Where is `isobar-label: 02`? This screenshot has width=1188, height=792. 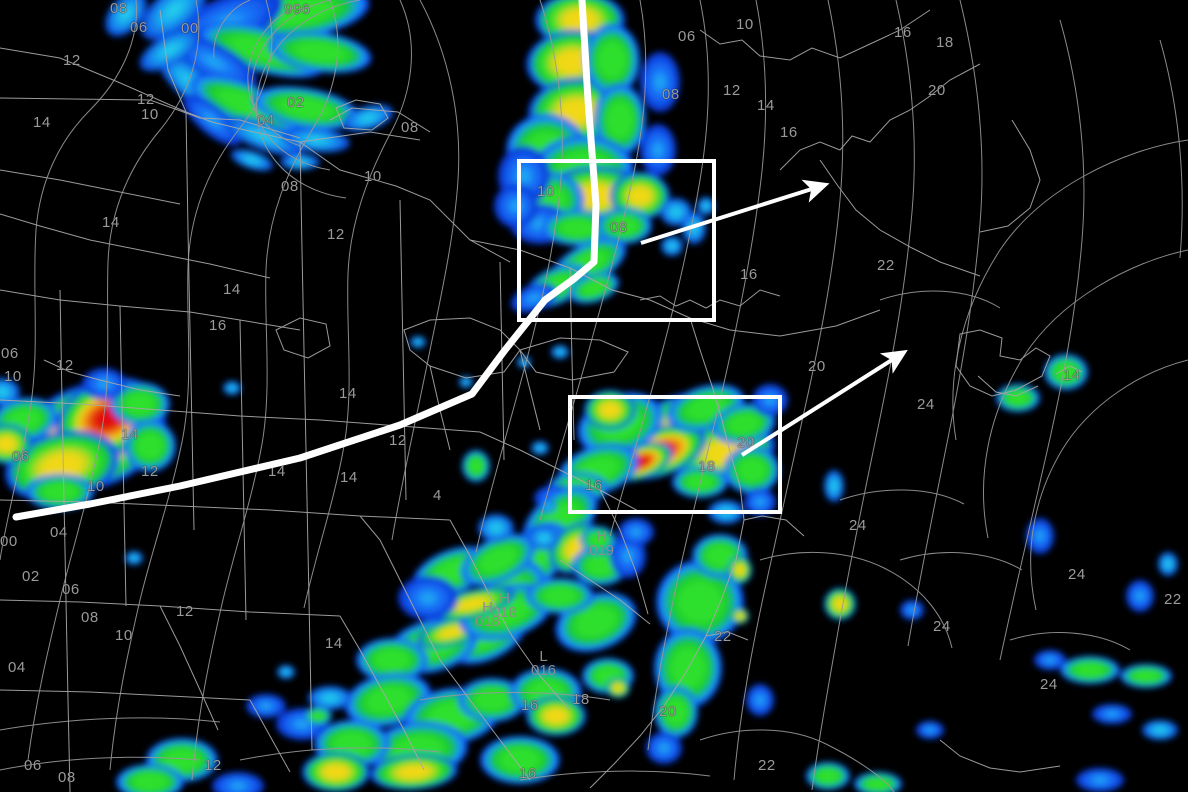 isobar-label: 02 is located at coordinates (31, 576).